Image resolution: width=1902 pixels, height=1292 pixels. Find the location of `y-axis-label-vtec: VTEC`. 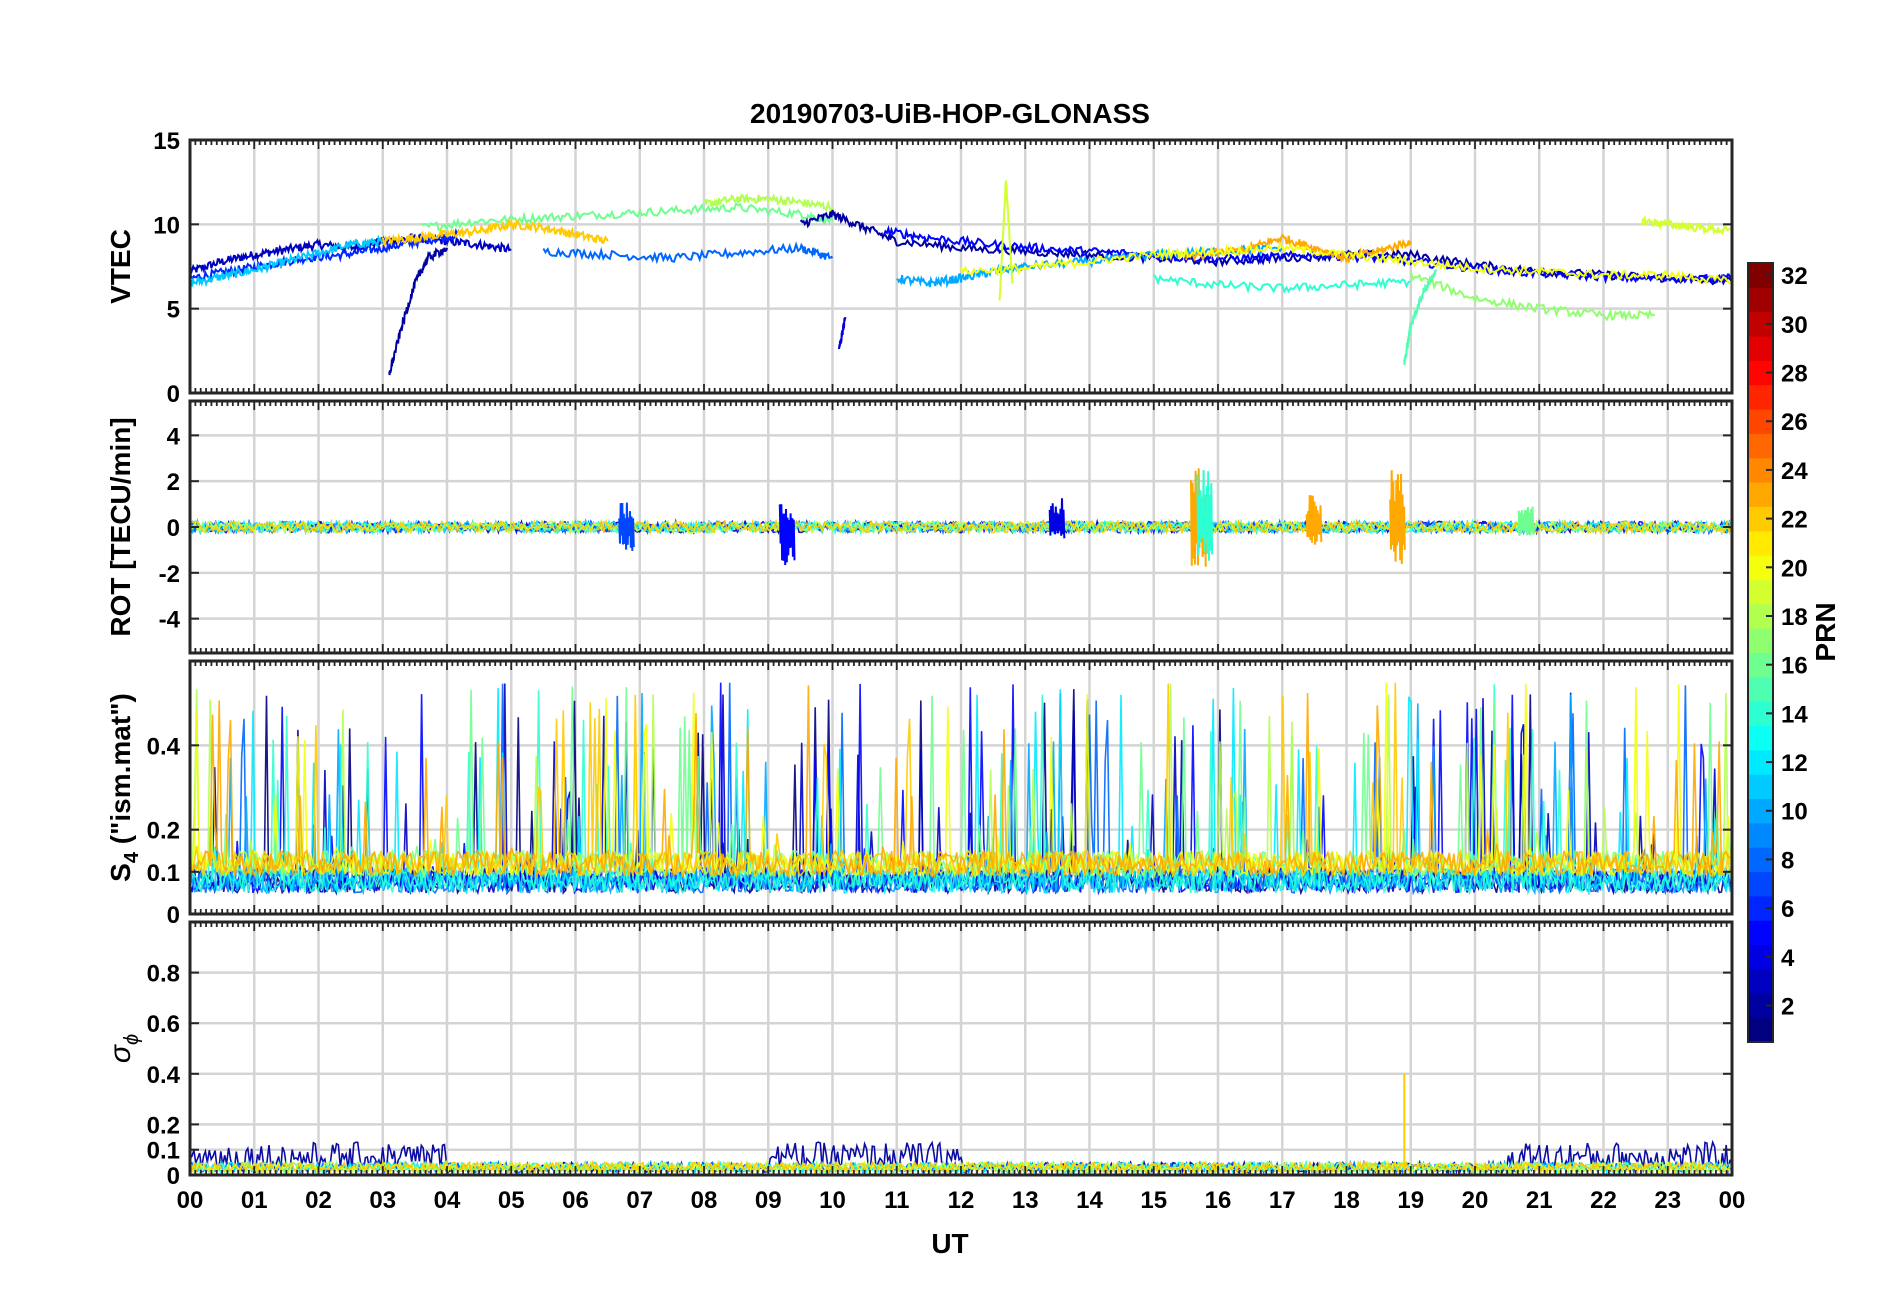

y-axis-label-vtec: VTEC is located at coordinates (120, 266).